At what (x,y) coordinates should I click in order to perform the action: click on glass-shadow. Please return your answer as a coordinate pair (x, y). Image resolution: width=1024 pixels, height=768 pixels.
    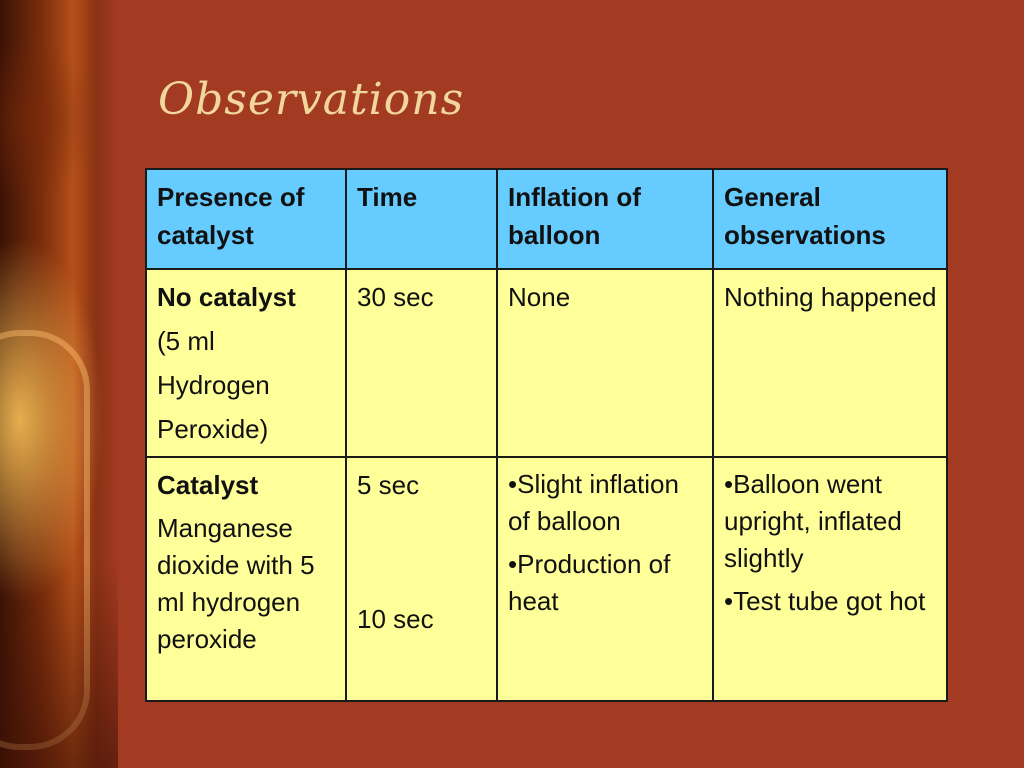
    Looking at the image, I should click on (59, 664).